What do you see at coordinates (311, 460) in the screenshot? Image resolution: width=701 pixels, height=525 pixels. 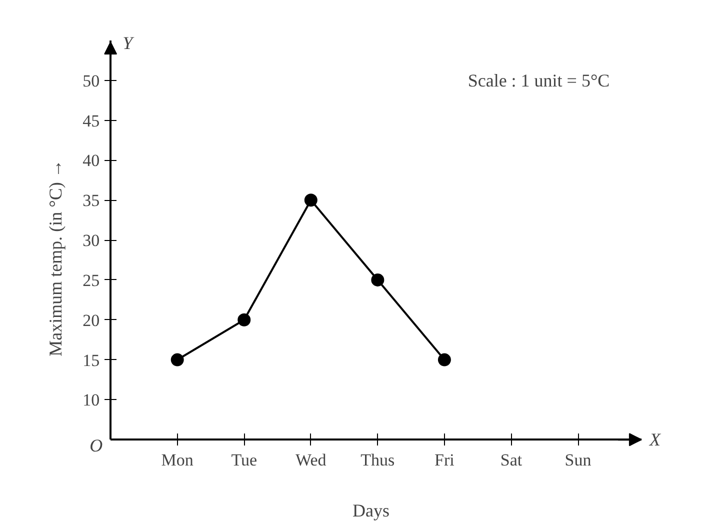 I see `x-tick-label: Wed` at bounding box center [311, 460].